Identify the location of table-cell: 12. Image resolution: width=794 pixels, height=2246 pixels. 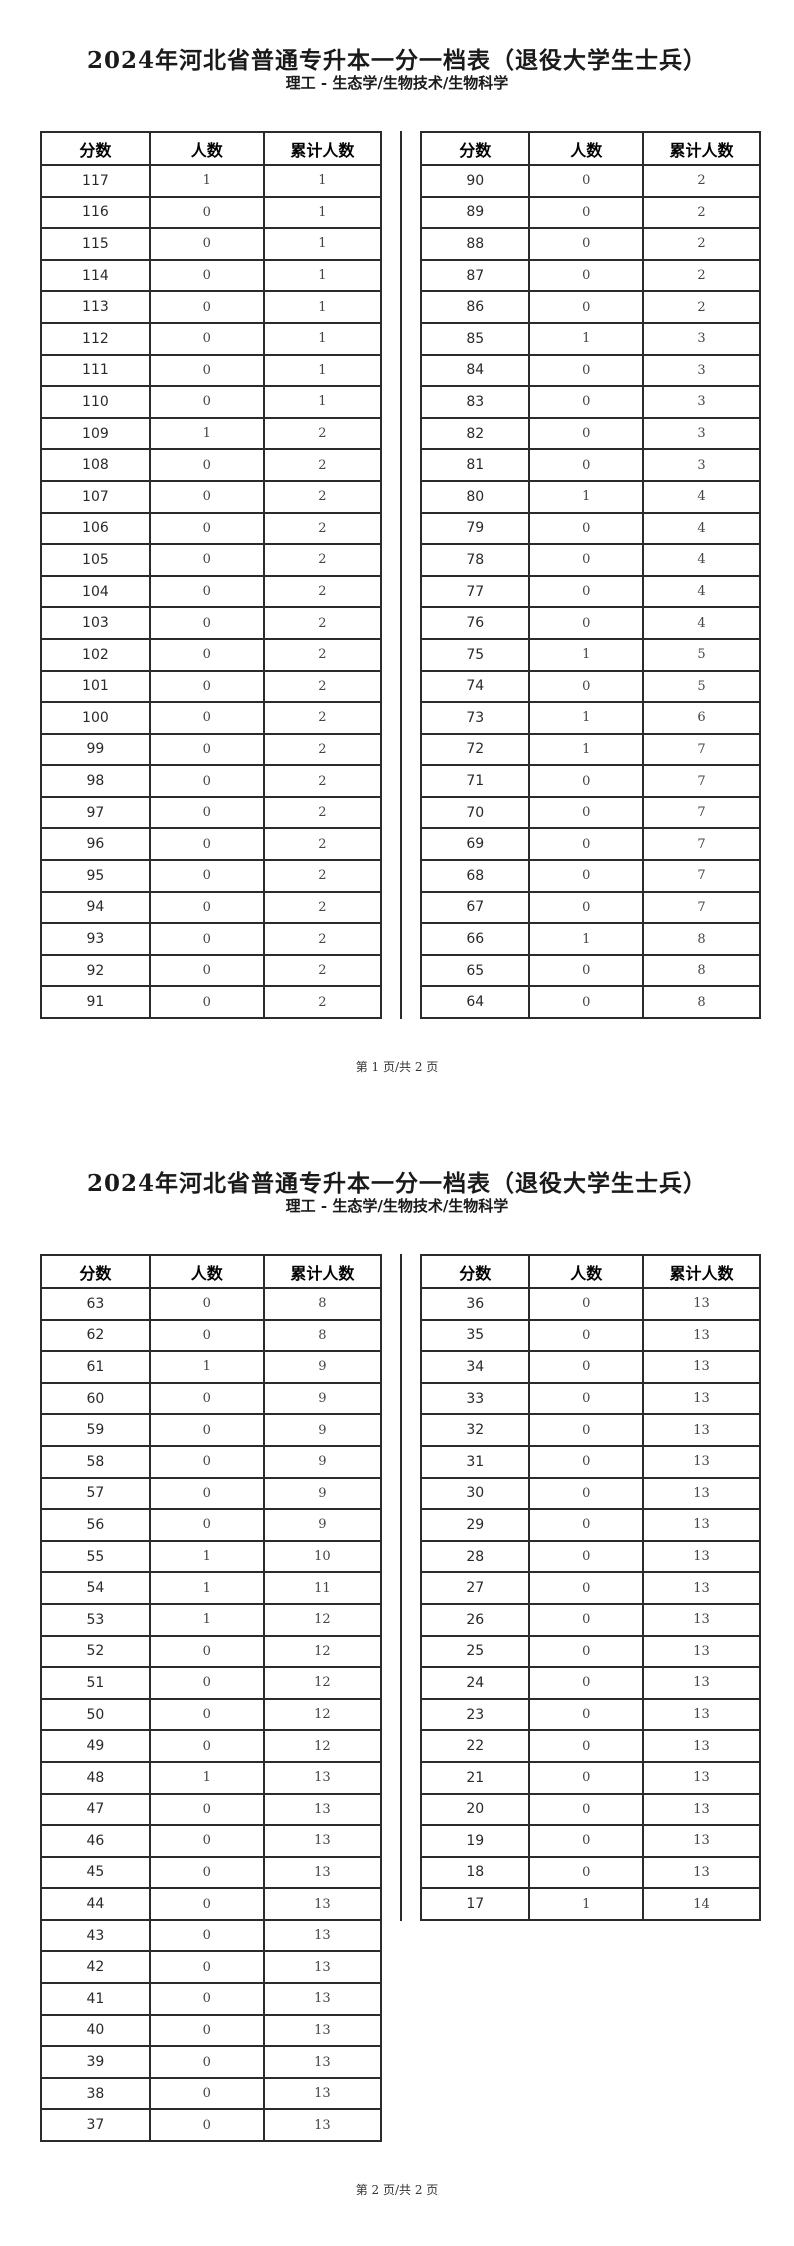
(322, 1683).